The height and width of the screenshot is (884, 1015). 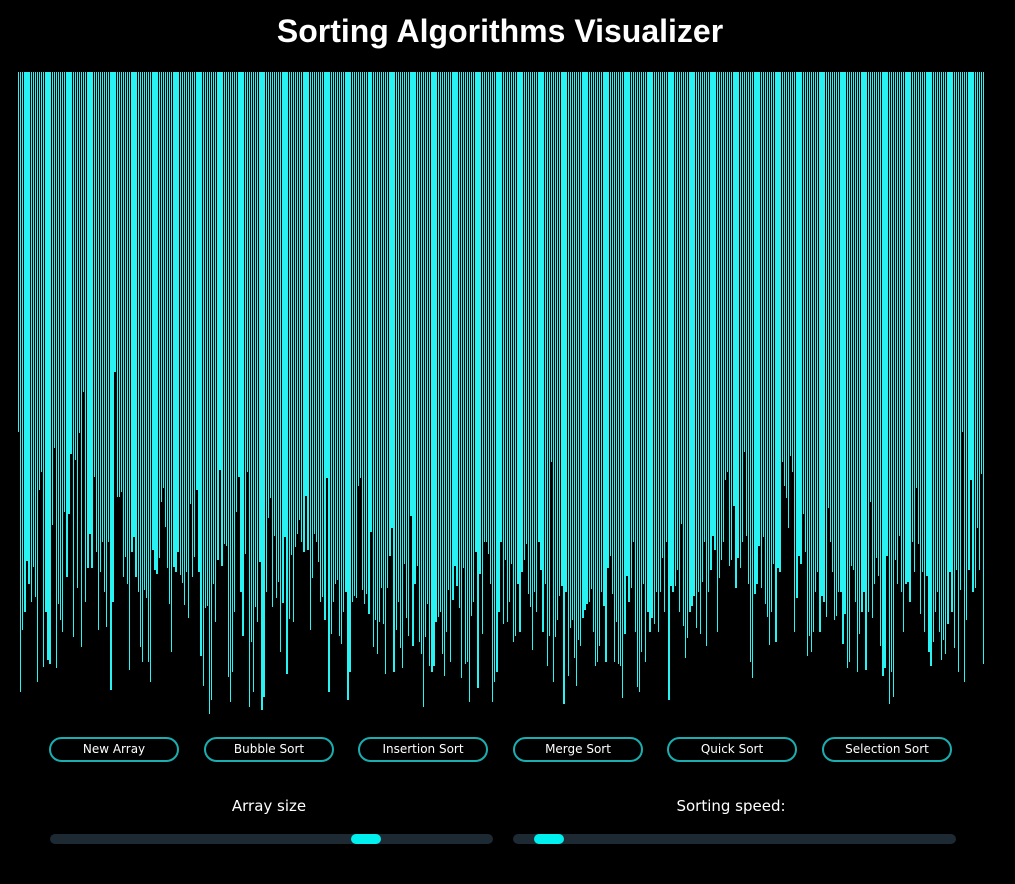 I want to click on sorting-speed-slider-thumb, so click(x=549, y=839).